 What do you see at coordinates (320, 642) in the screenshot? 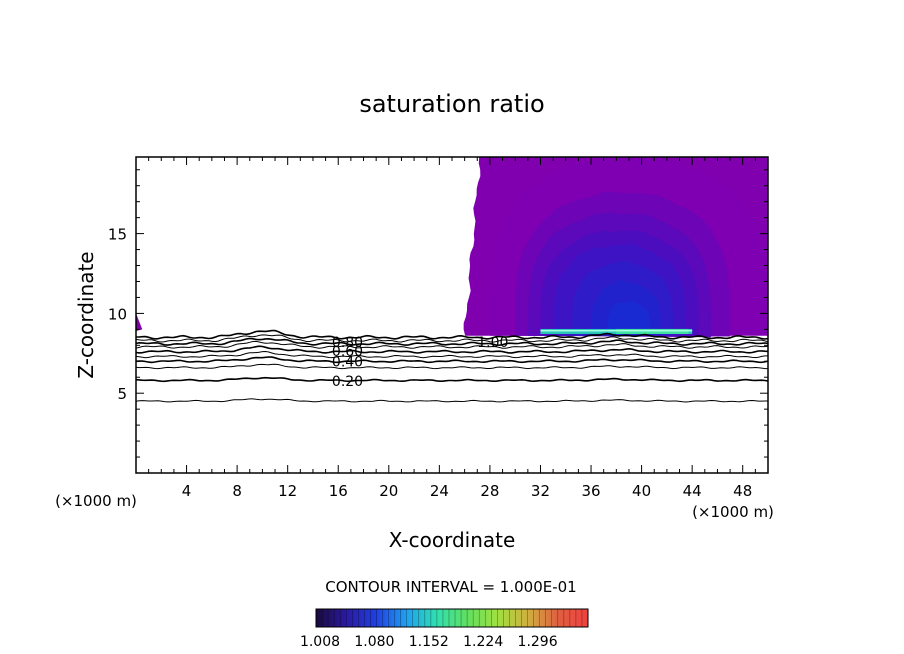
I see `colorbar-tick-label: 1.008` at bounding box center [320, 642].